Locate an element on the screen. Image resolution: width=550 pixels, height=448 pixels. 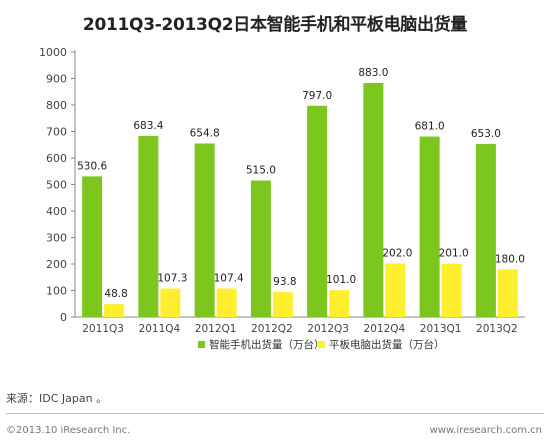
tablet-value-label: 202.0 is located at coordinates (397, 253).